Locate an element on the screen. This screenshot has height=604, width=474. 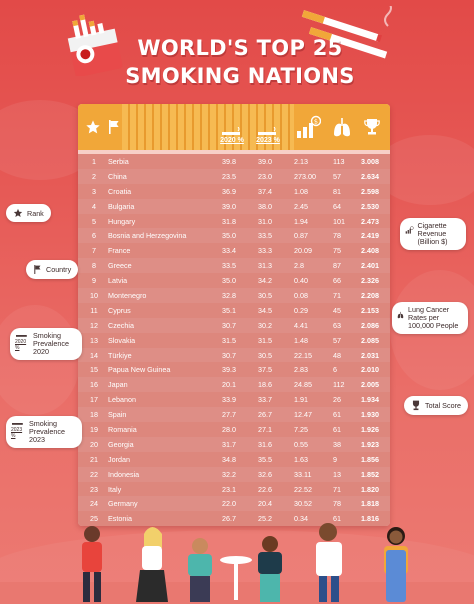
prevalence-2023-cell: 37.4 is located at coordinates (265, 191).